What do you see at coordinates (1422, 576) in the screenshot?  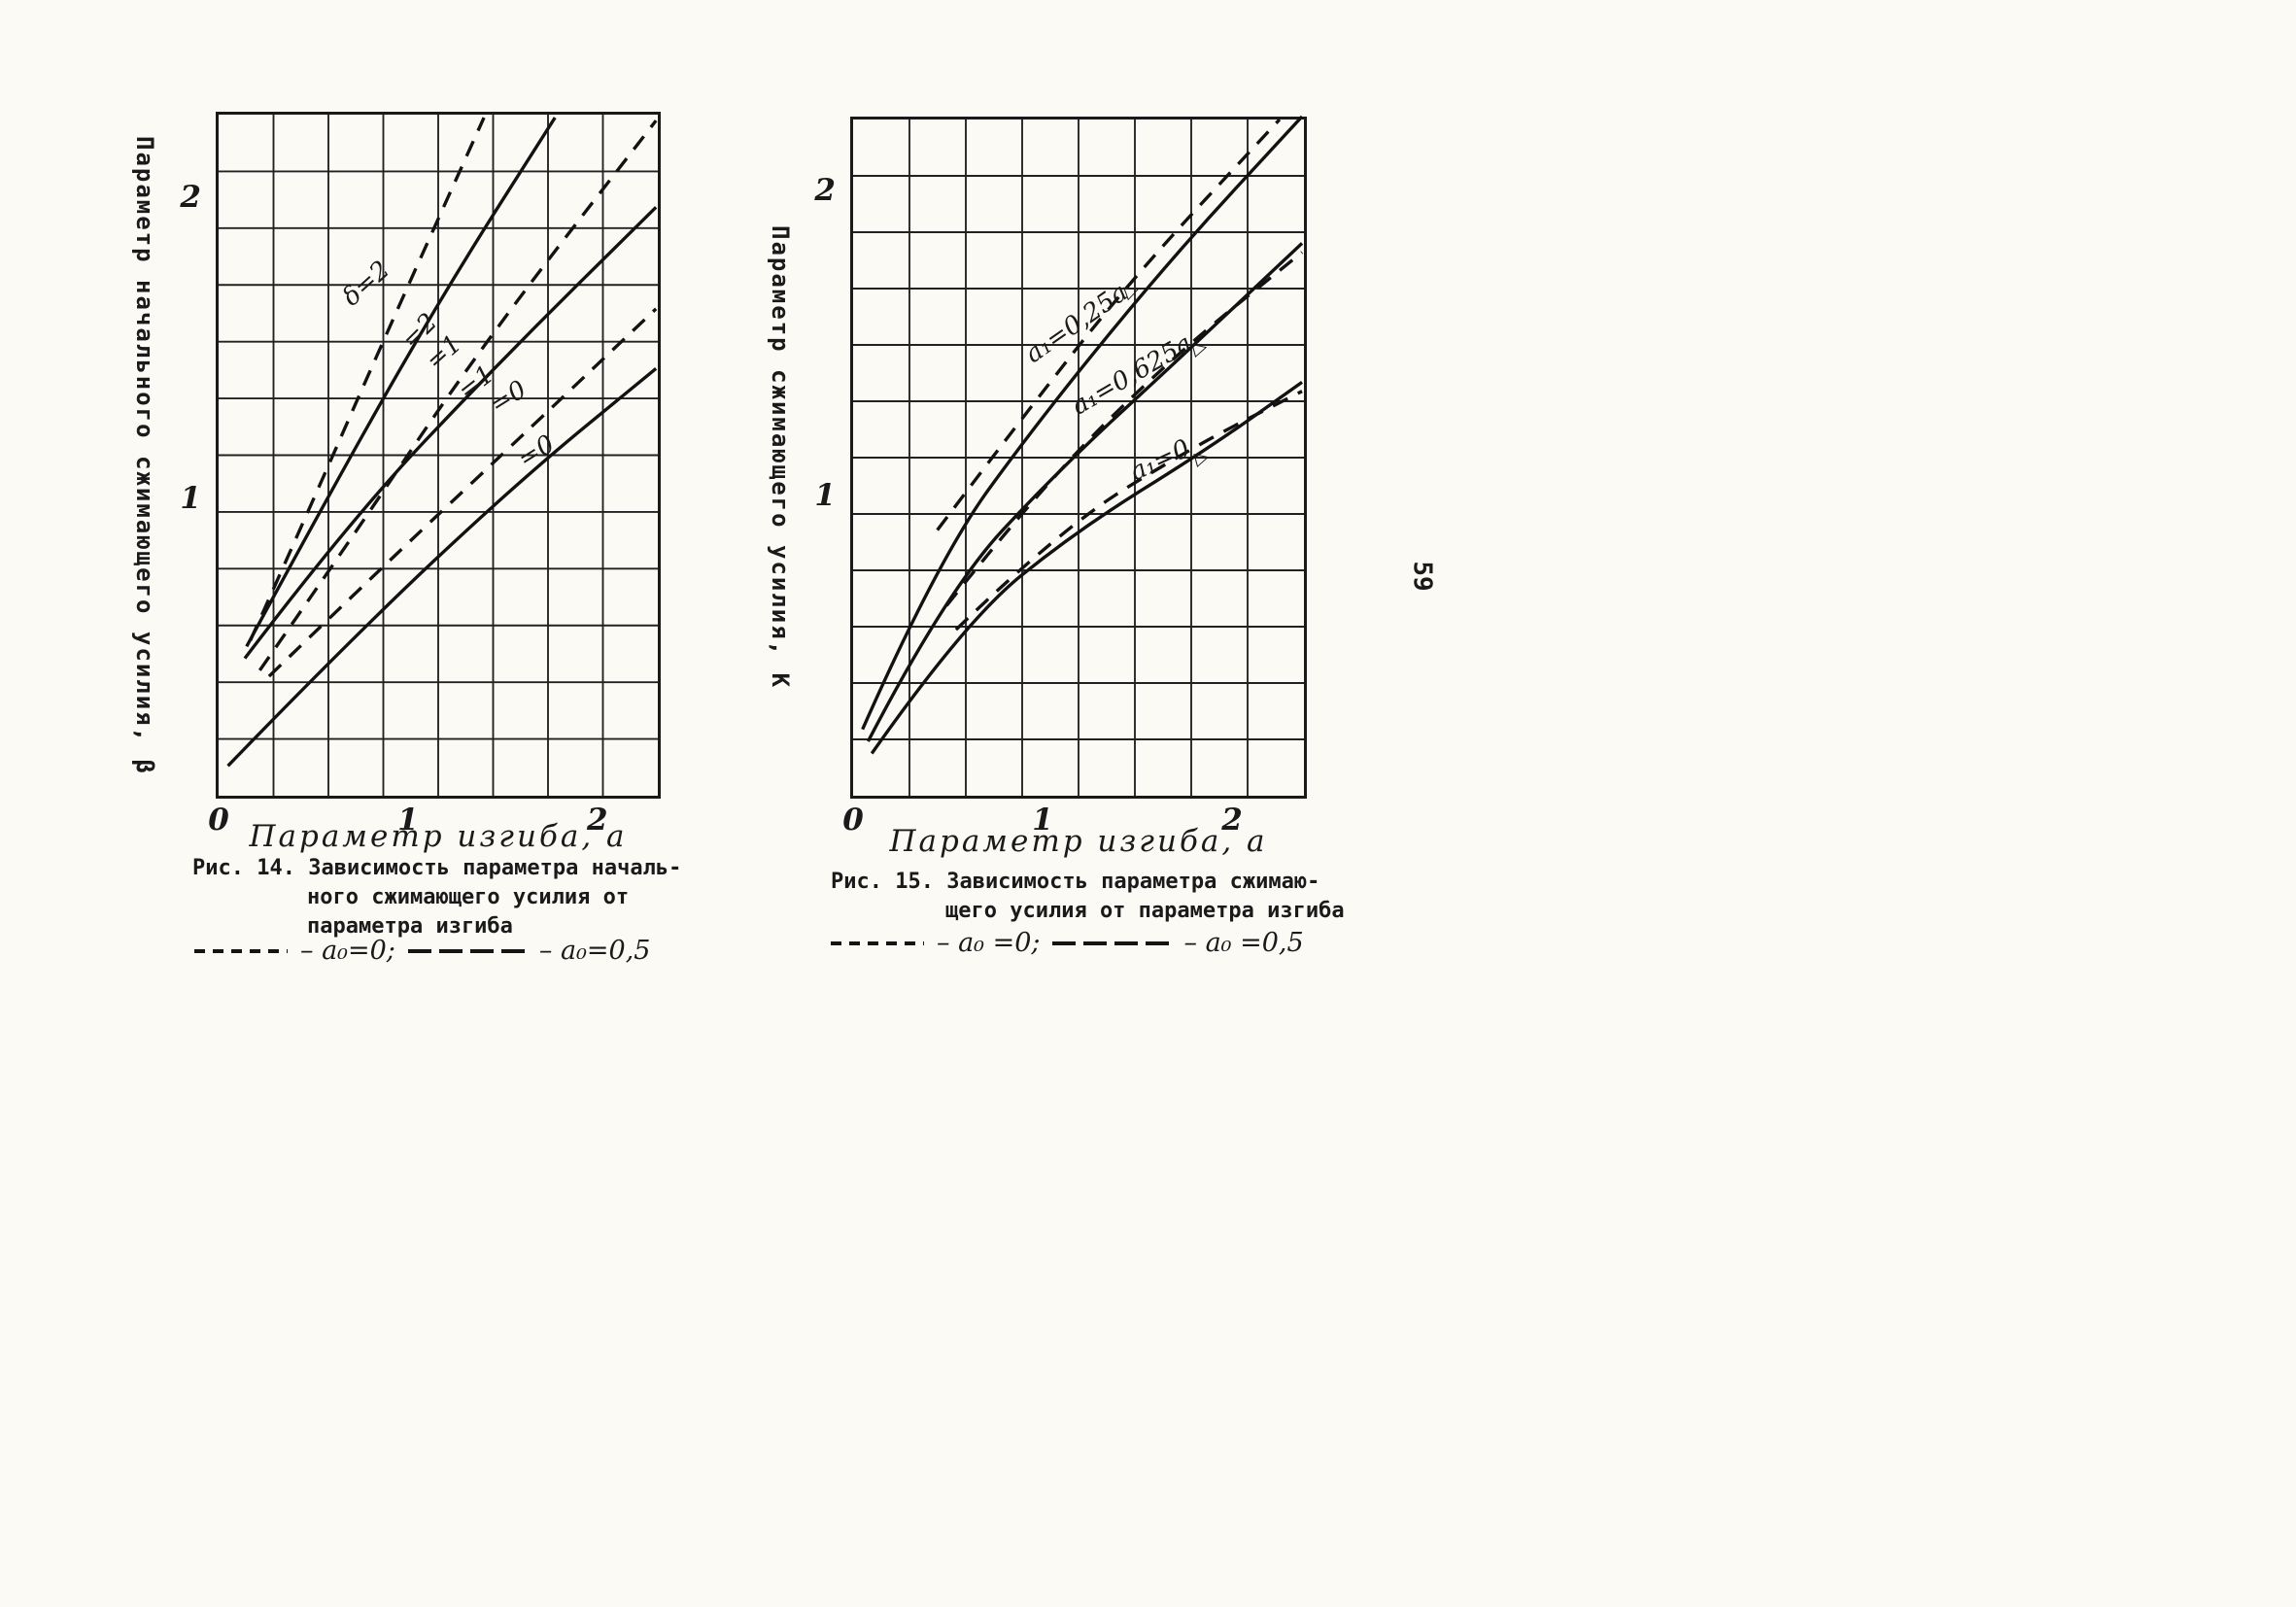 I see `page-number: 59` at bounding box center [1422, 576].